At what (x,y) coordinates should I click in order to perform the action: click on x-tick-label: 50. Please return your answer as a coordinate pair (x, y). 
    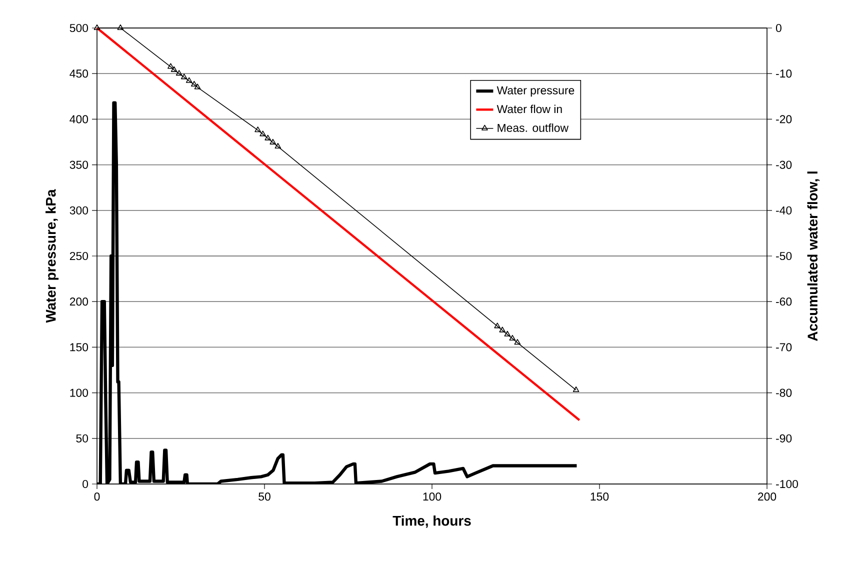
    Looking at the image, I should click on (264, 496).